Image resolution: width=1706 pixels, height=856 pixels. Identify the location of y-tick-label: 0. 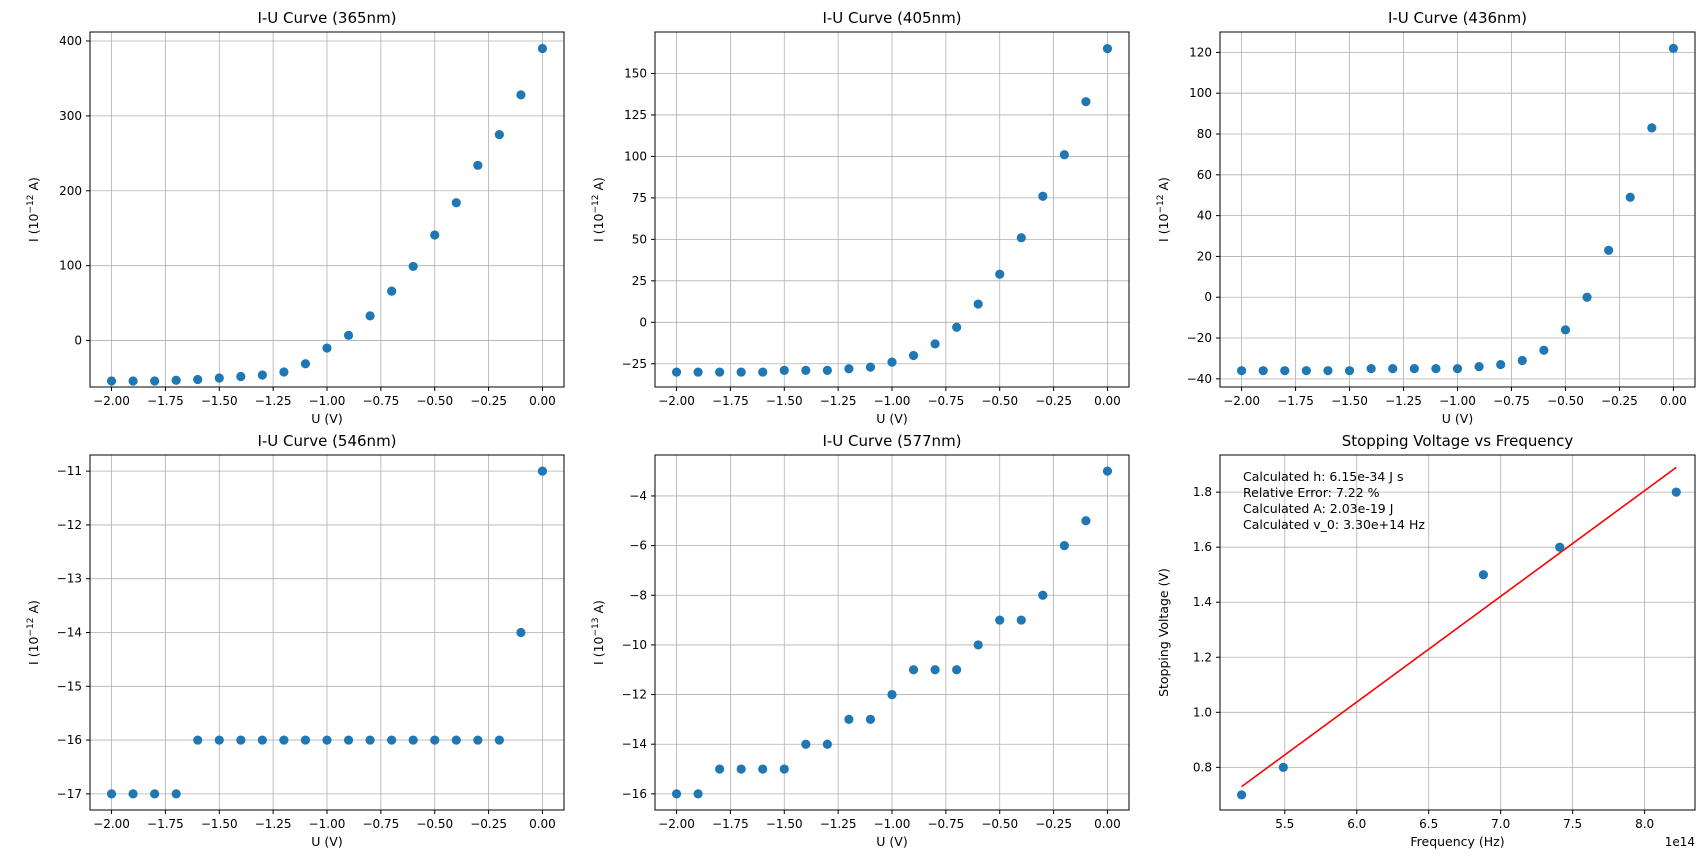
(78, 341).